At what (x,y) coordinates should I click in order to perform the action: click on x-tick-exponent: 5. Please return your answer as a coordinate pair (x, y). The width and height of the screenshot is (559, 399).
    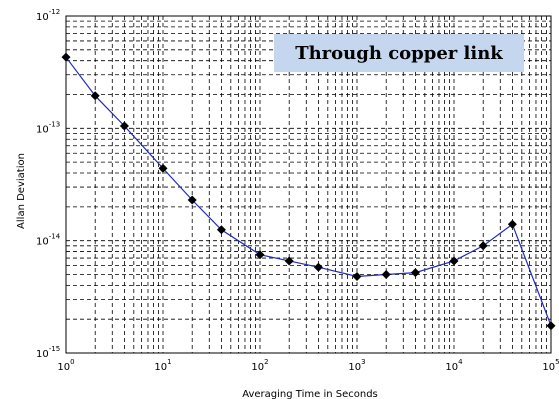
    Looking at the image, I should click on (557, 362).